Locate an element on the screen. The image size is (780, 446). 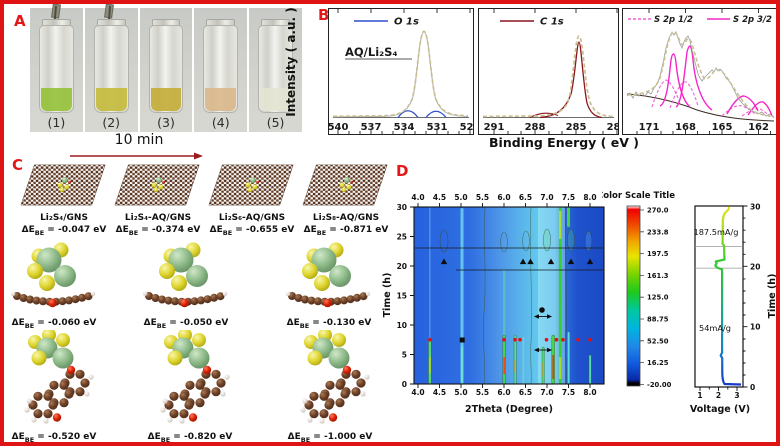
vial-3: (3) is located at coordinates (166, 70).